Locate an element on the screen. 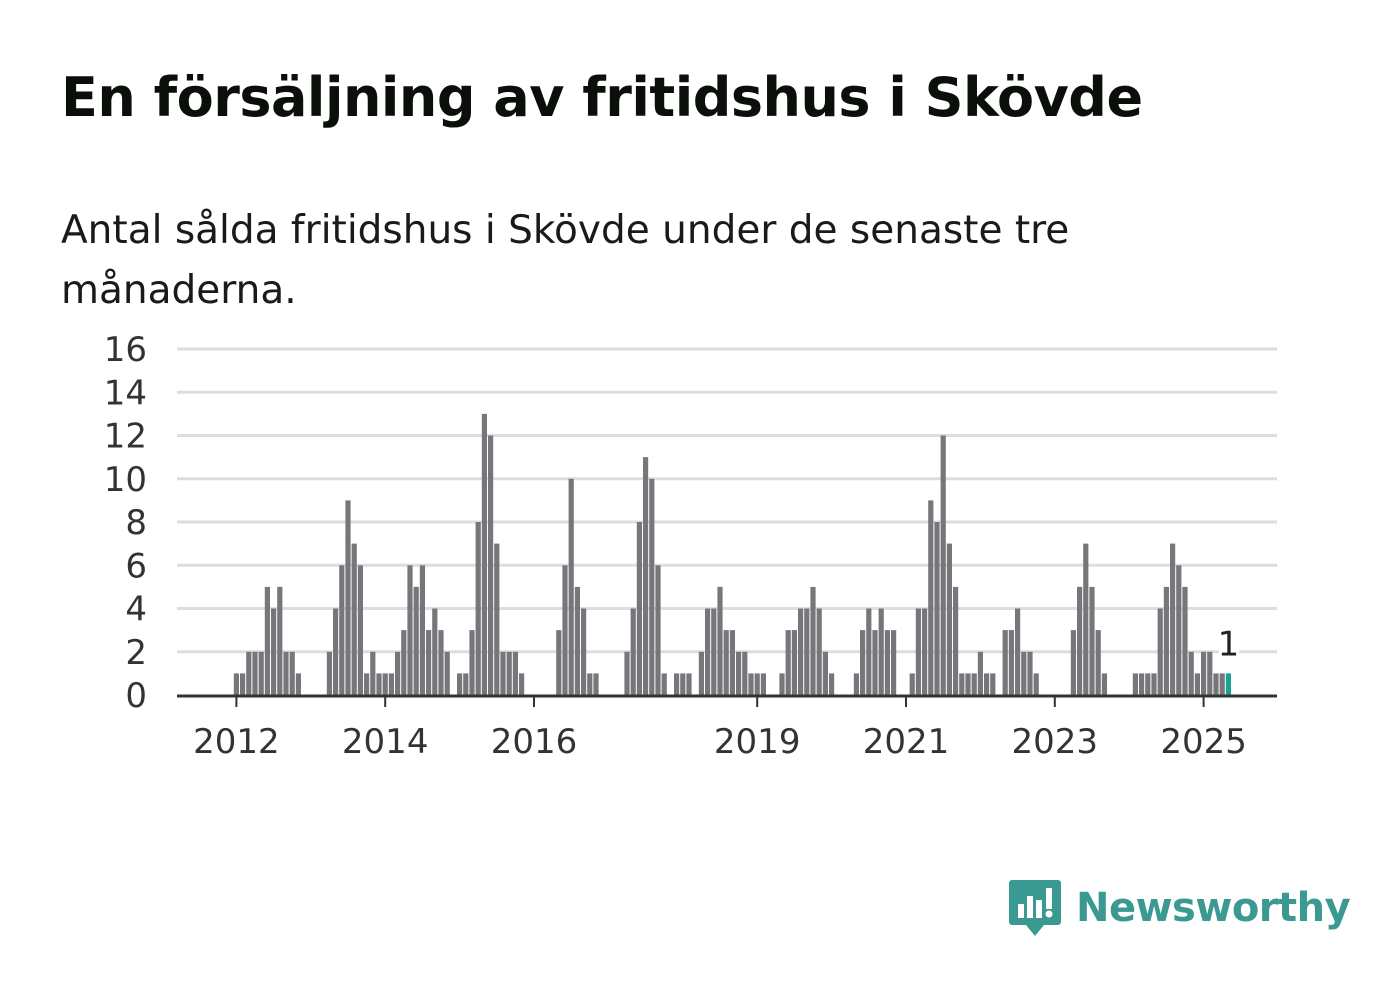 The height and width of the screenshot is (999, 1382). y-tick-label: 0 is located at coordinates (136, 696).